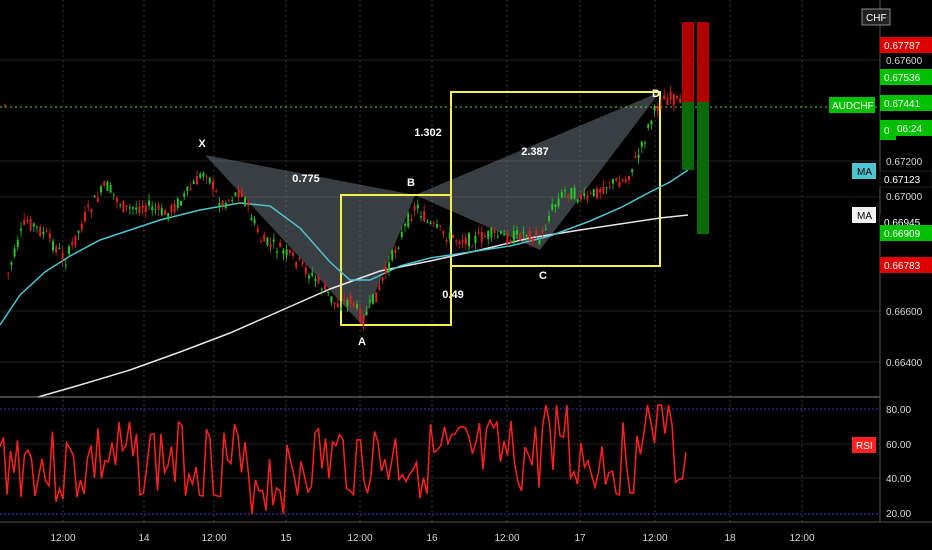 This screenshot has width=932, height=550. Describe the element at coordinates (432, 538) in the screenshot. I see `time-tick: 16` at that location.